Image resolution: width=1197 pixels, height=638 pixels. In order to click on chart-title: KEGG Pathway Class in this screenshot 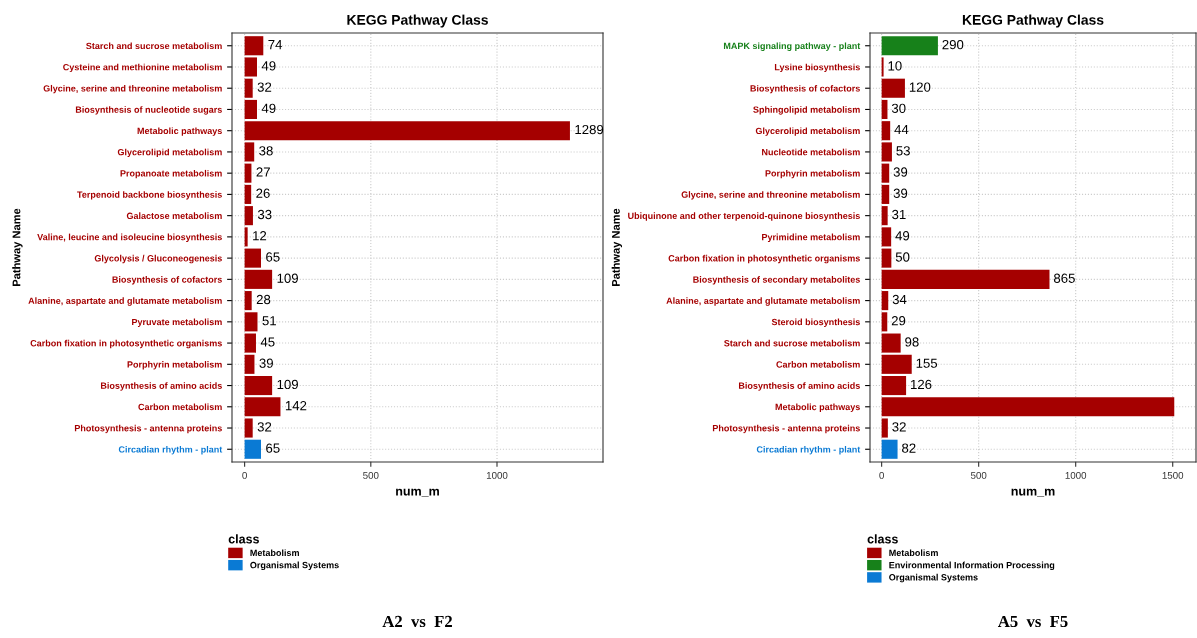, I will do `click(1033, 21)`.